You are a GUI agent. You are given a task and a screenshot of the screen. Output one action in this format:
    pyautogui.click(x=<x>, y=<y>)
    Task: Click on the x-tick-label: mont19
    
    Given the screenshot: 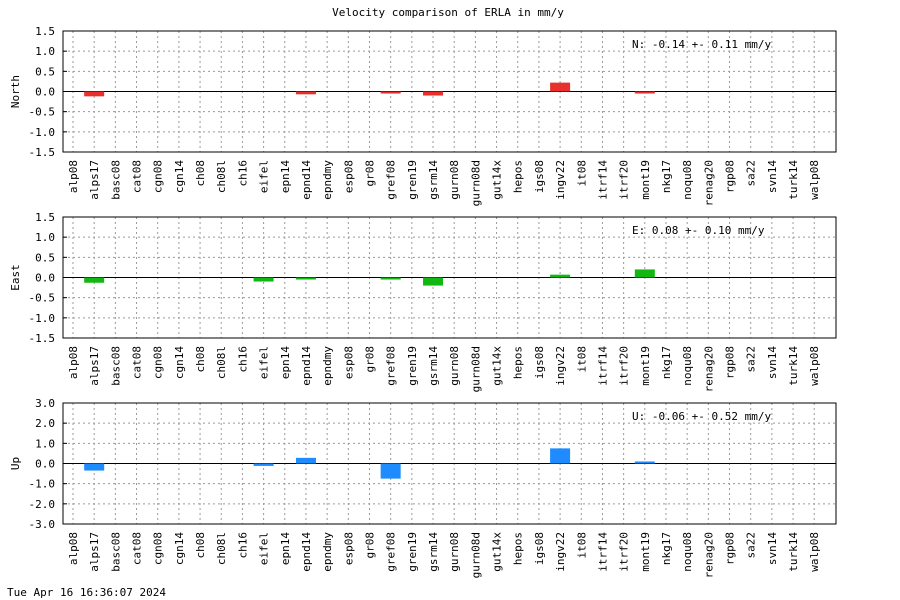 What is the action you would take?
    pyautogui.click(x=645, y=180)
    